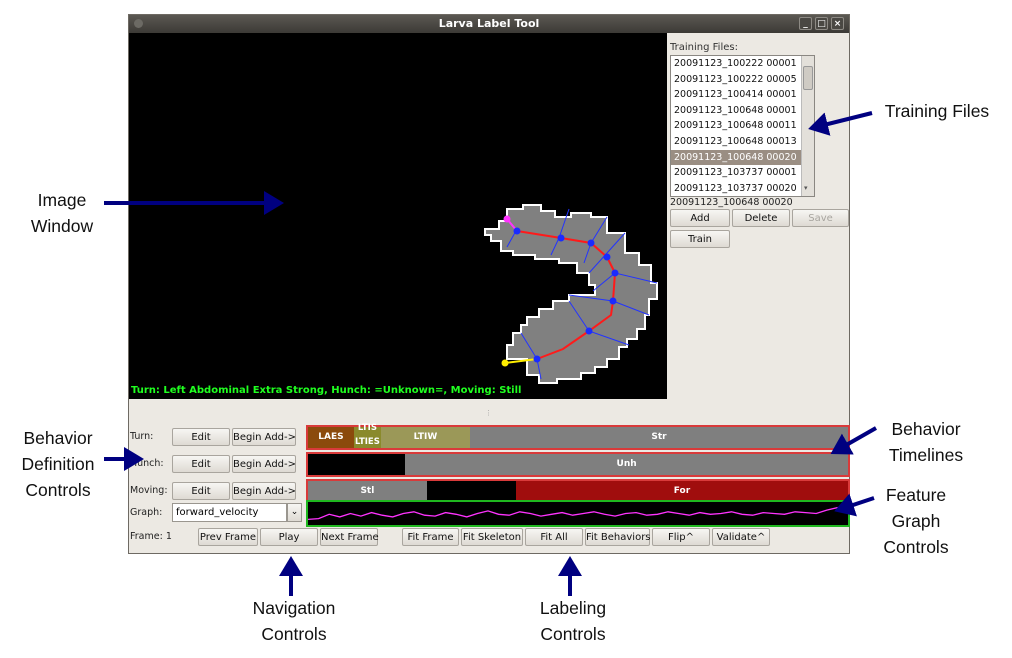  Describe the element at coordinates (228, 537) in the screenshot. I see `prev-frame-button: Prev Frame` at that location.